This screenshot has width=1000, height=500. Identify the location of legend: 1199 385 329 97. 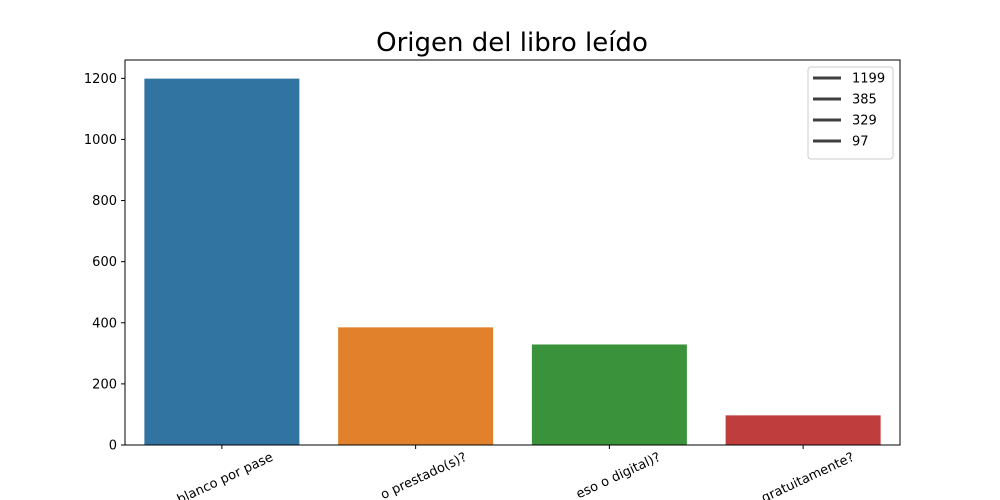
(850, 113).